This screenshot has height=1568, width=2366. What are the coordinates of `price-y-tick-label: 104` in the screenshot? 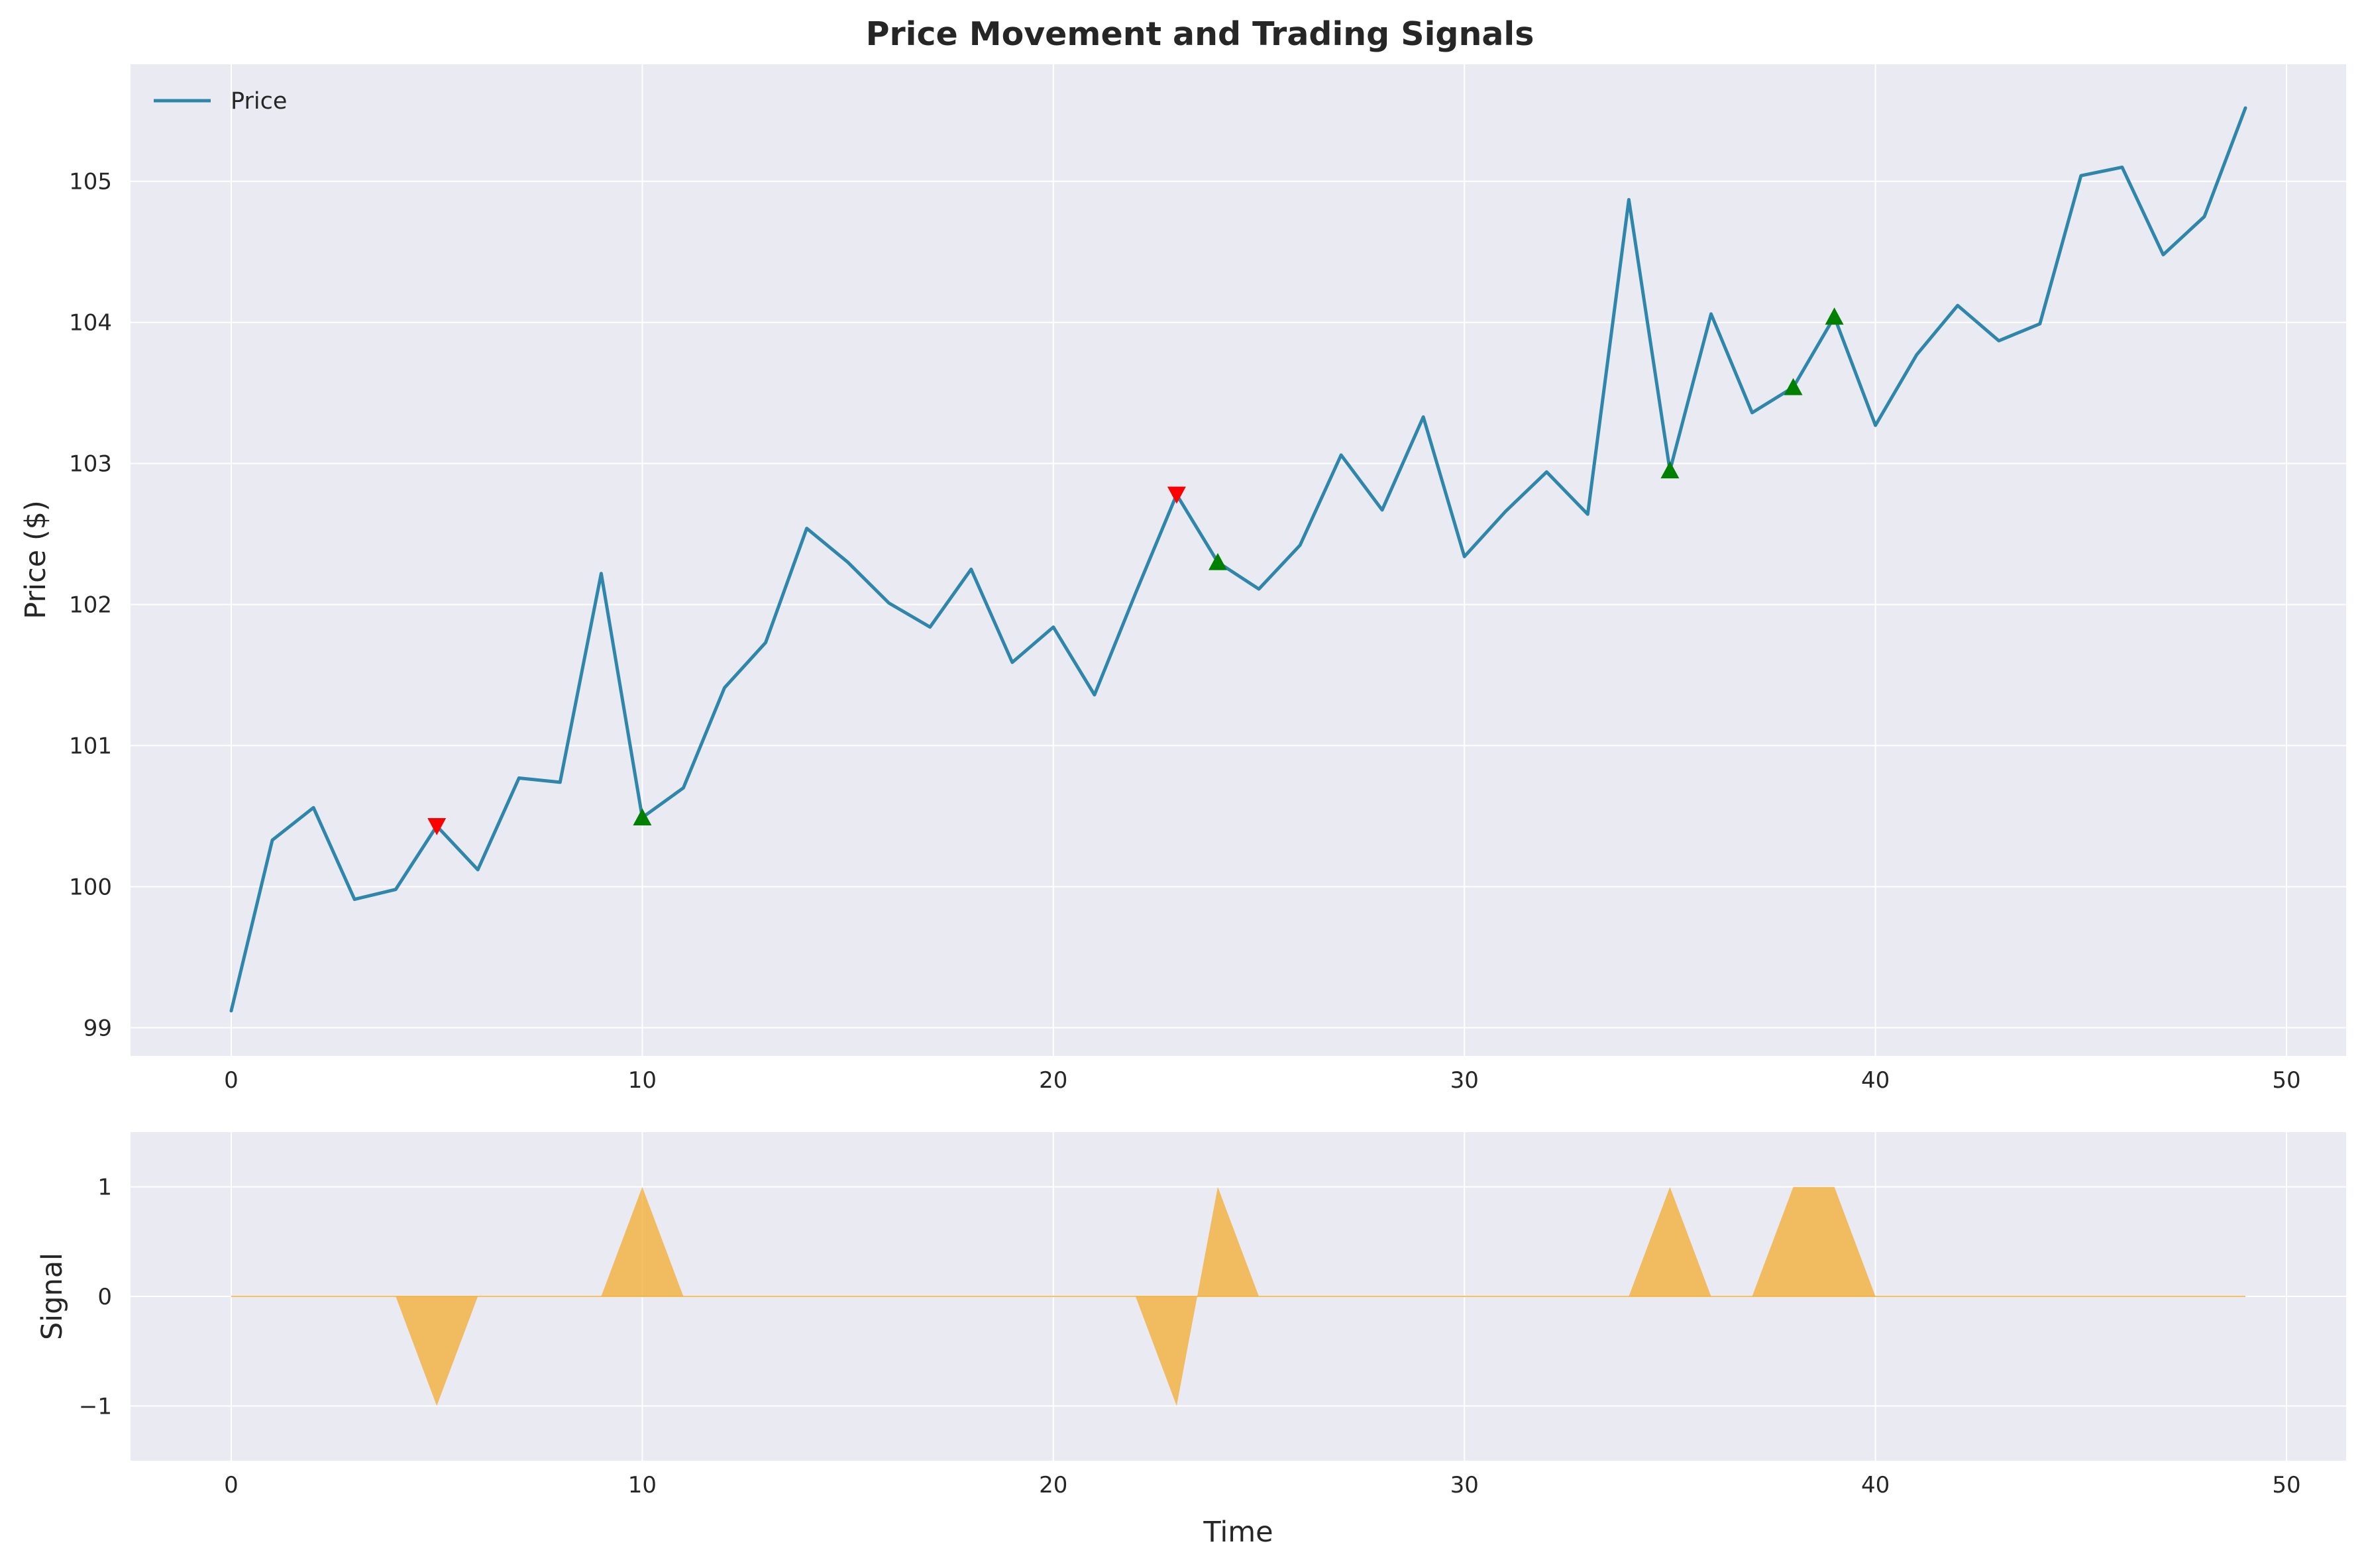 It's located at (90, 323).